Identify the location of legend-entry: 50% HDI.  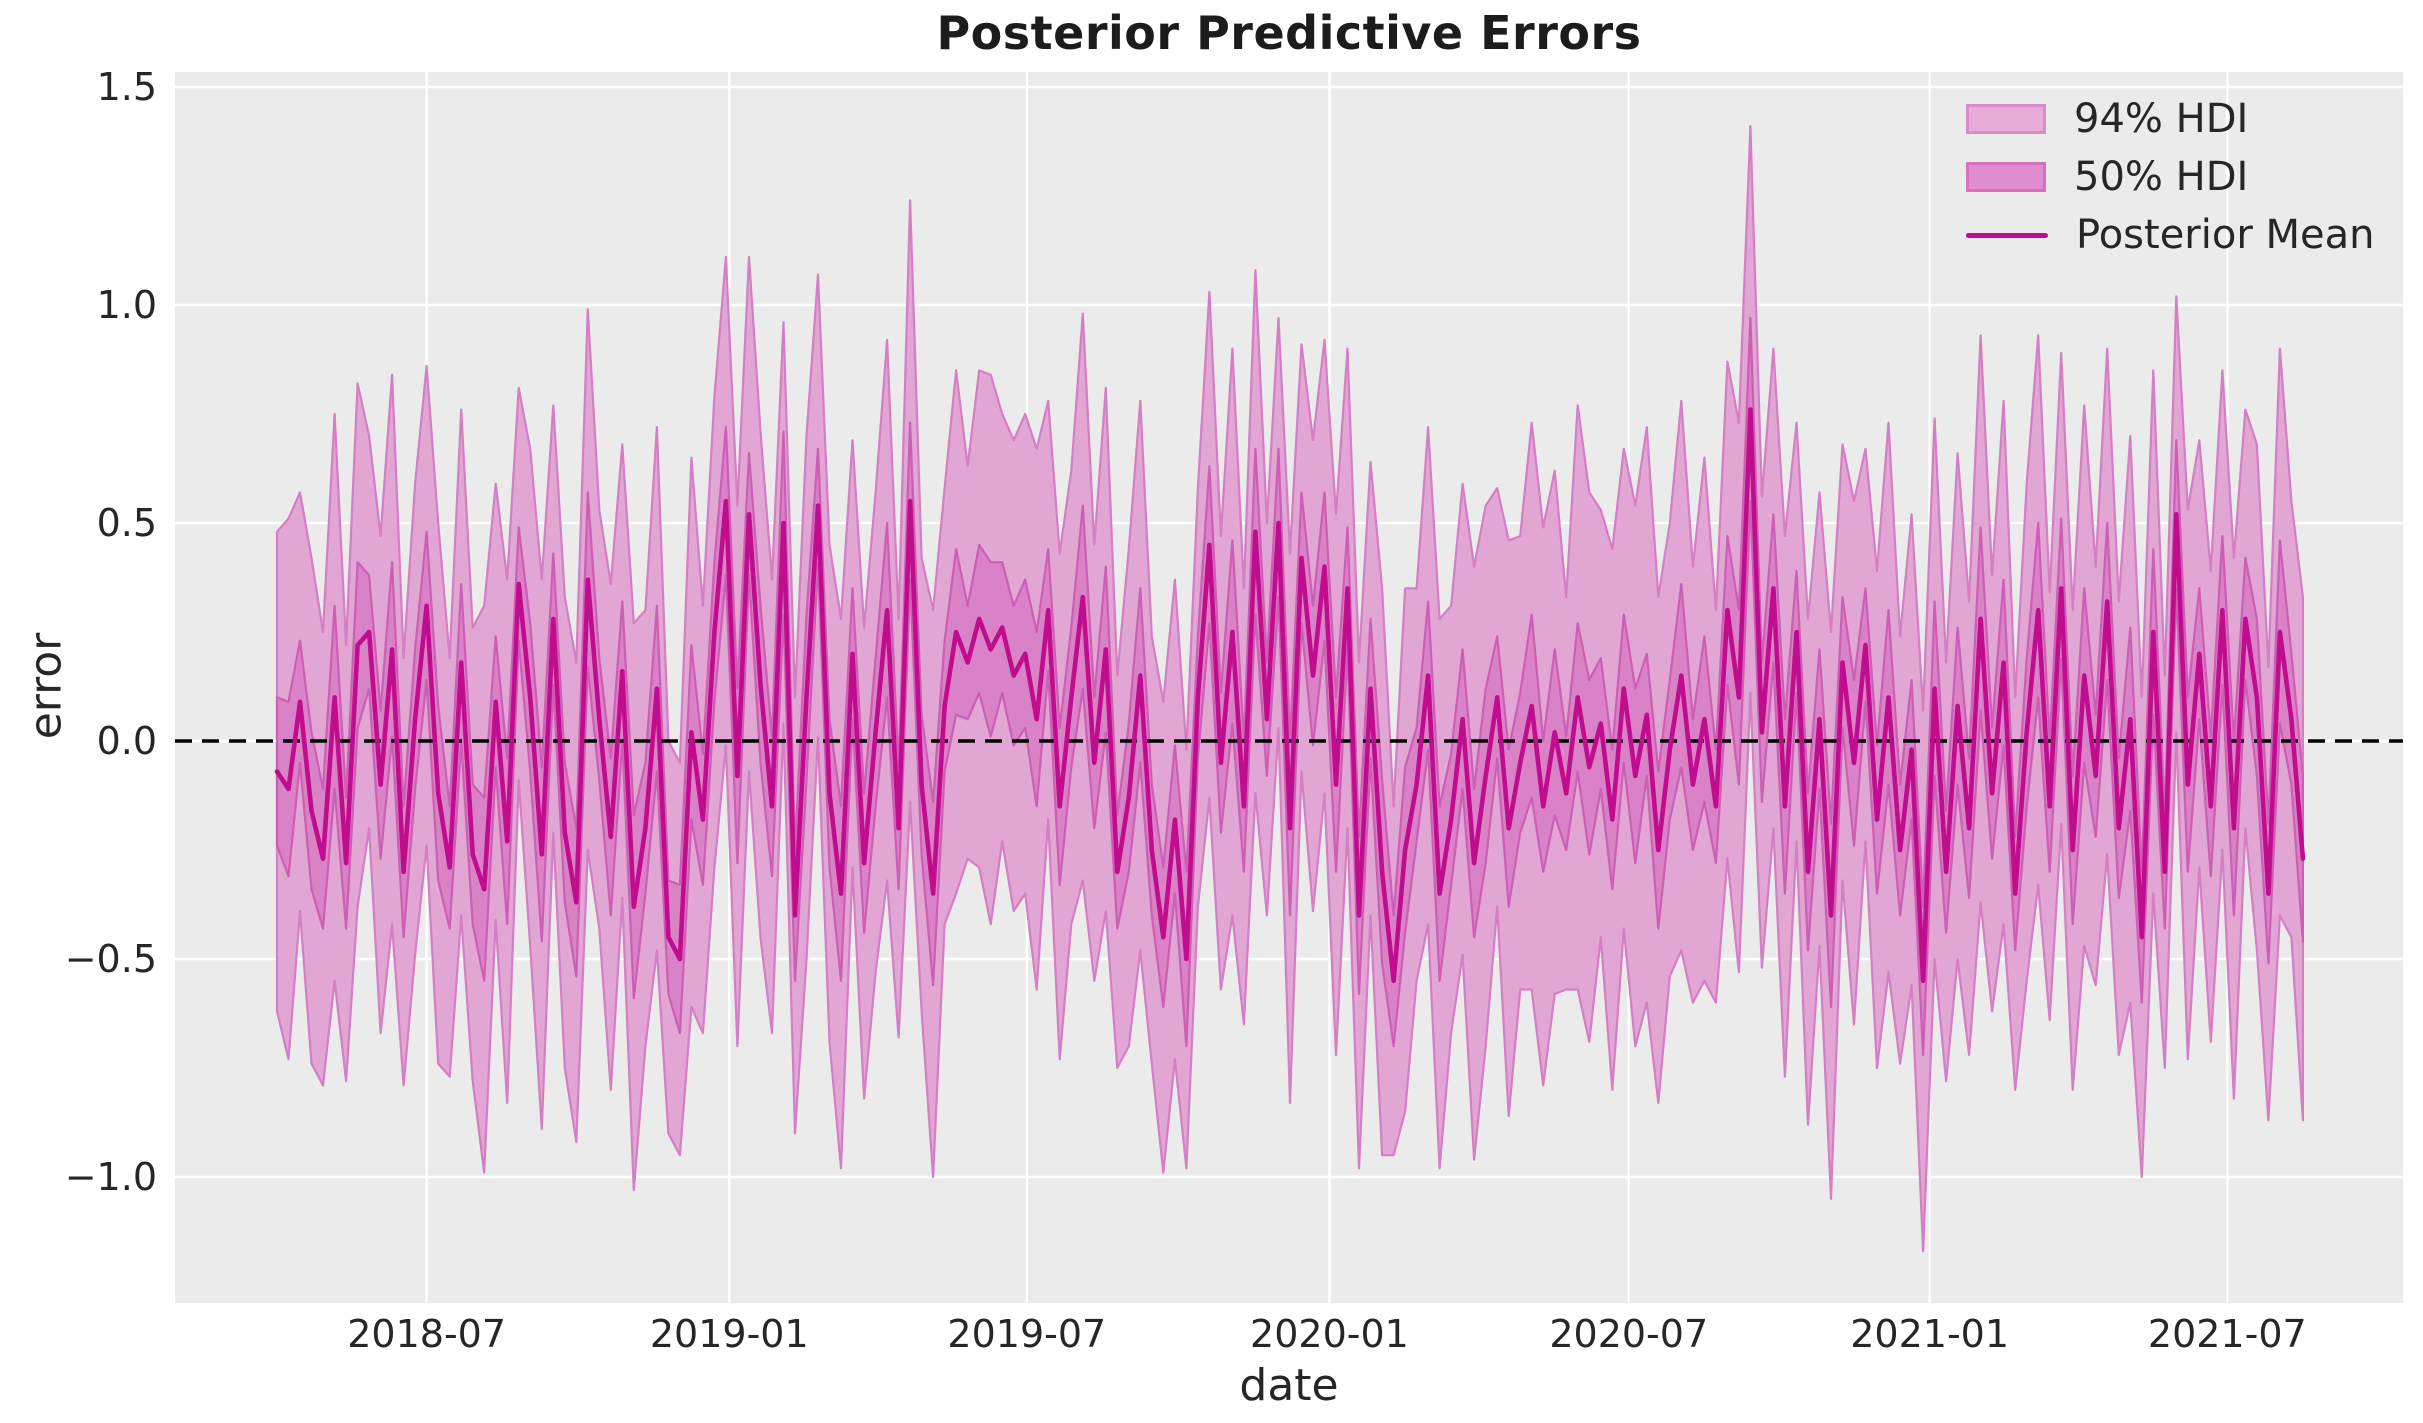
(2170, 177).